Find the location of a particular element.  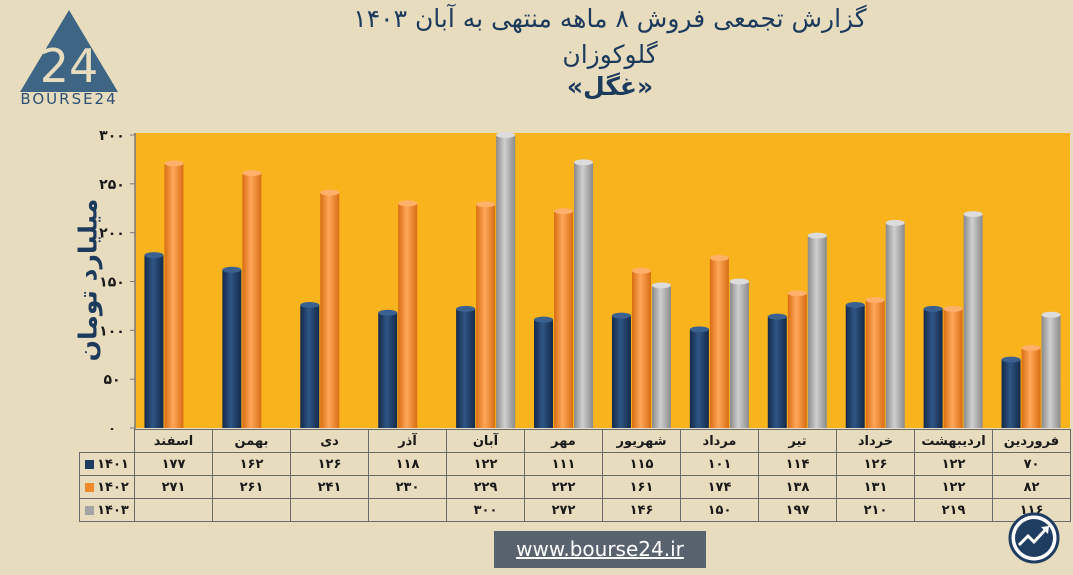

legend-label: ۱۴۰۲ is located at coordinates (113, 487).